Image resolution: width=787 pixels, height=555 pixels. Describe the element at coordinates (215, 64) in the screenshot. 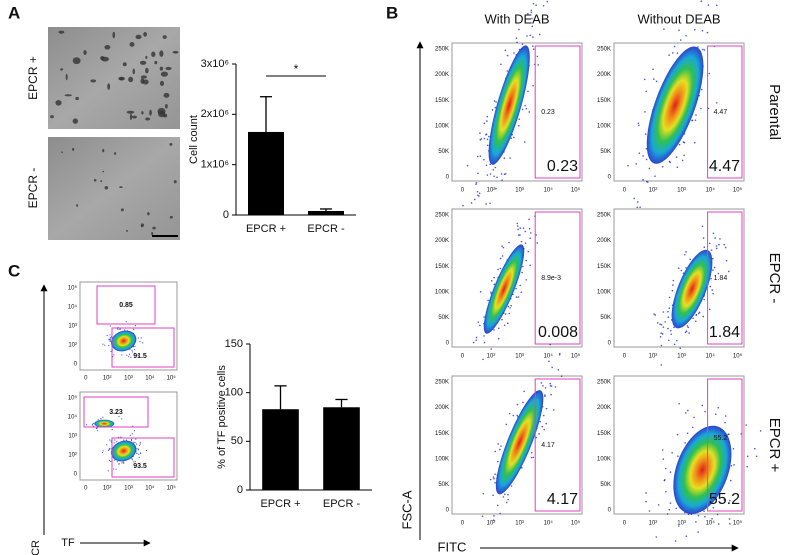

I see `y-tick-label: 3x10⁶` at that location.